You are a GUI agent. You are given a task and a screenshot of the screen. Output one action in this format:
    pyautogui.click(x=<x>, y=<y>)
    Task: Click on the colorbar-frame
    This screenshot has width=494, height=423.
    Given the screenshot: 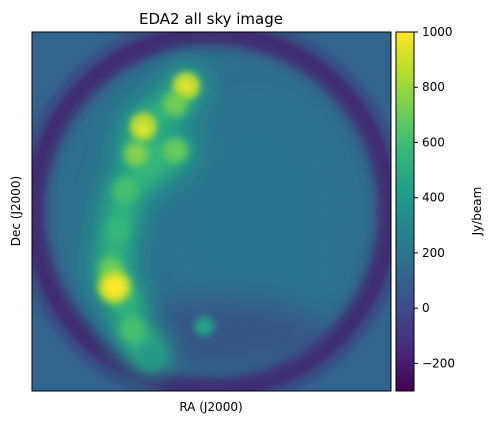 What is the action you would take?
    pyautogui.click(x=405, y=211)
    